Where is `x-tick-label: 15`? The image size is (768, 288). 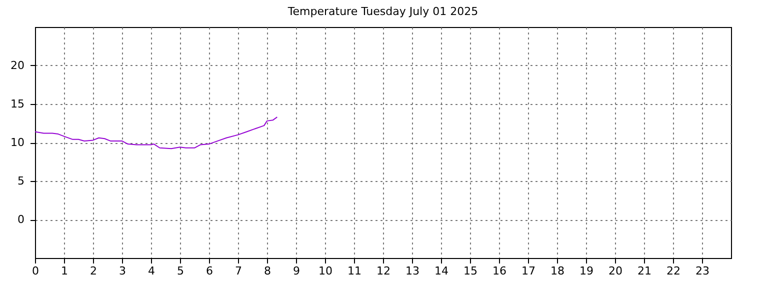 x-tick-label: 15 is located at coordinates (471, 271).